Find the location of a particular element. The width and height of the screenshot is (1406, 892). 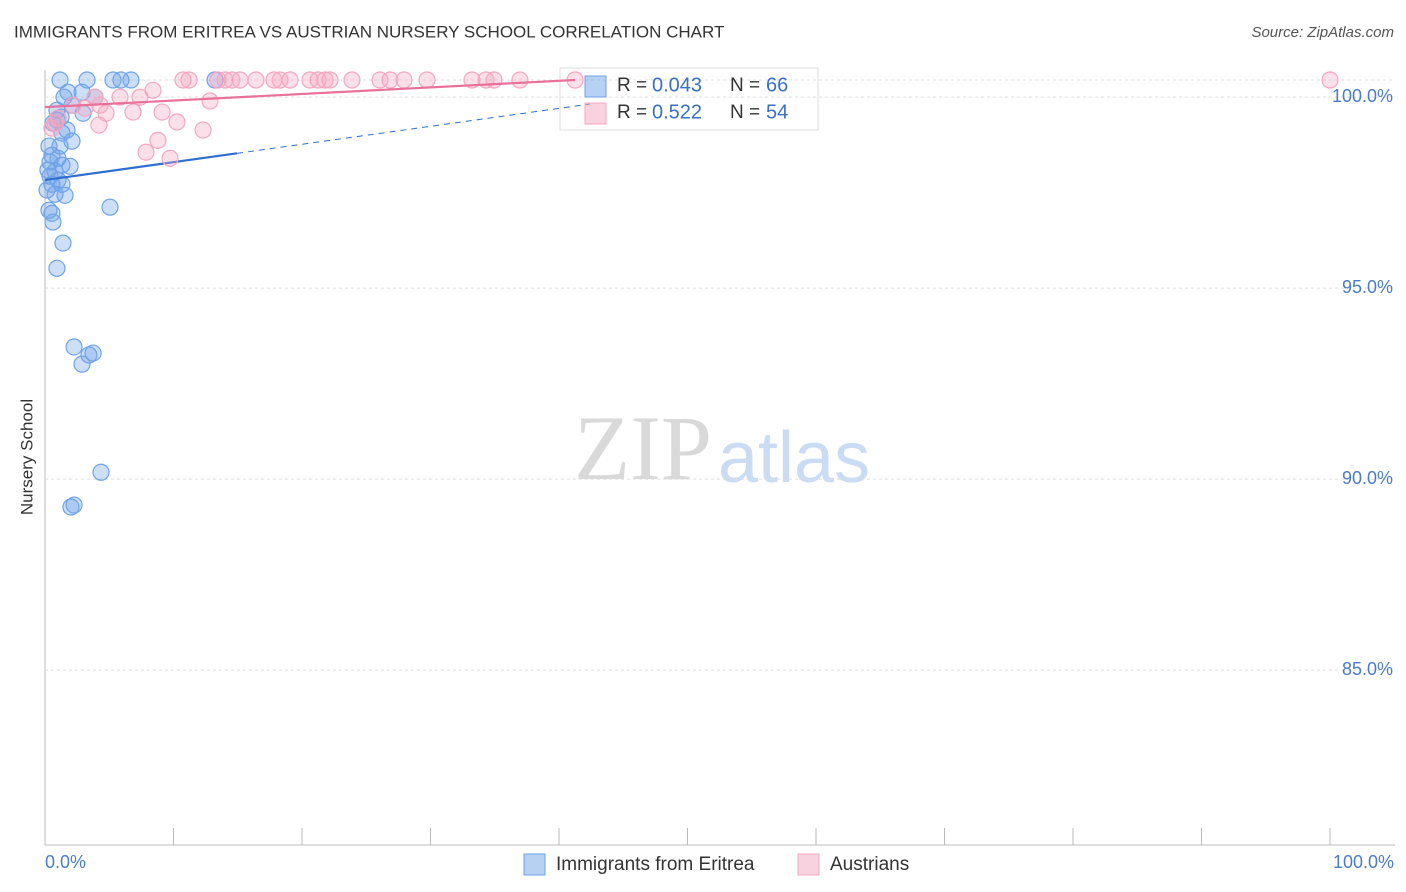

x-tick-label: 0.0% is located at coordinates (65, 862).